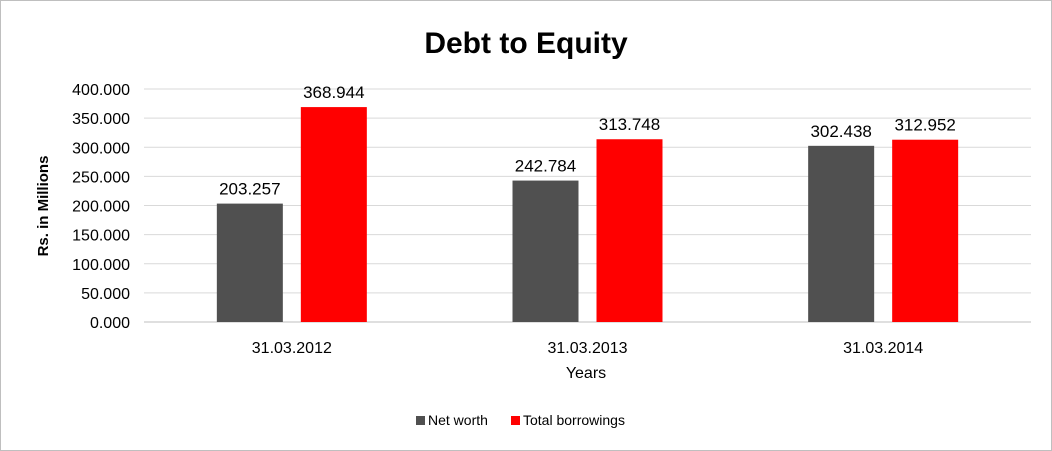  Describe the element at coordinates (101, 148) in the screenshot. I see `y-tick-label: 300.000` at that location.